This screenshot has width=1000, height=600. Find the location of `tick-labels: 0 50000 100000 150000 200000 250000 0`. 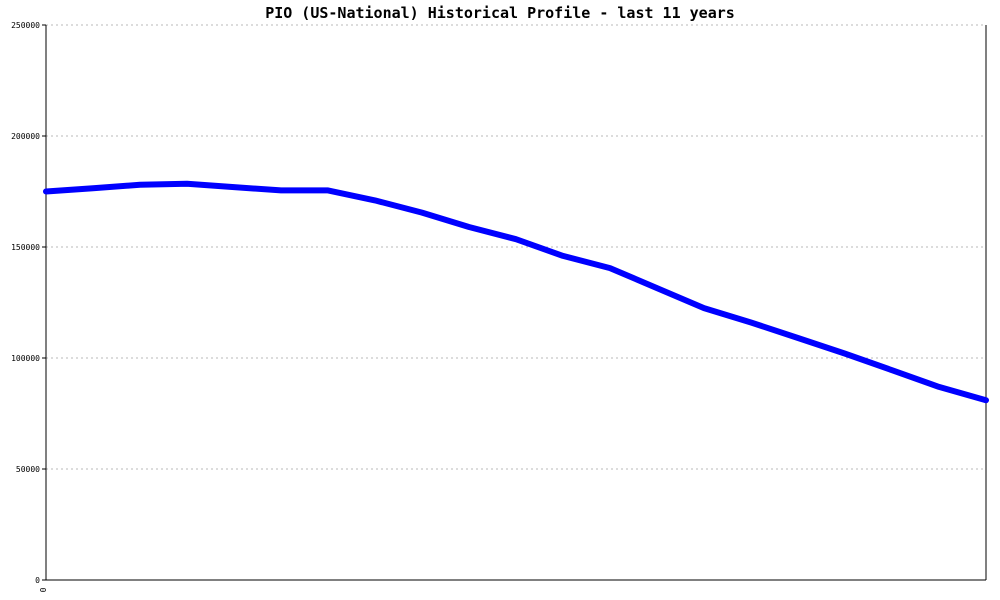

tick-labels: 0 50000 100000 150000 200000 250000 0 is located at coordinates (29, 306).